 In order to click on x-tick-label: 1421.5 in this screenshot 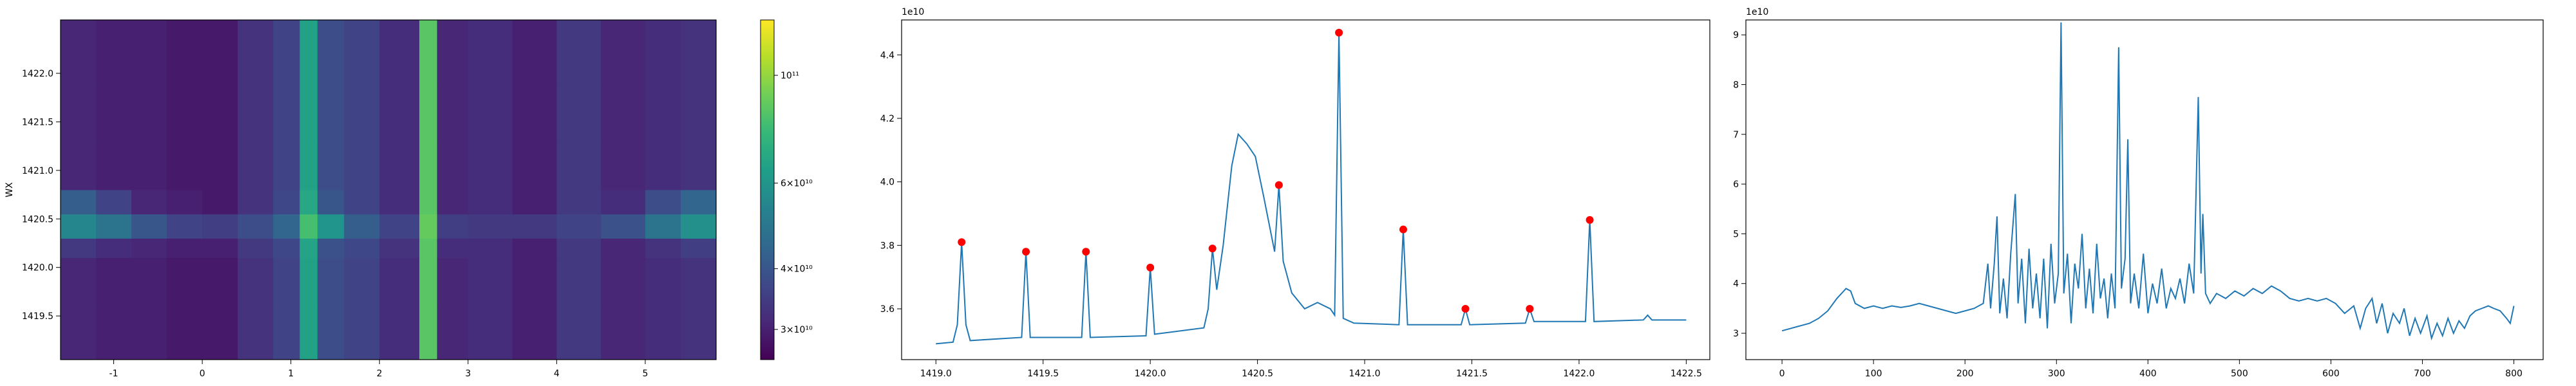, I will do `click(1472, 374)`.